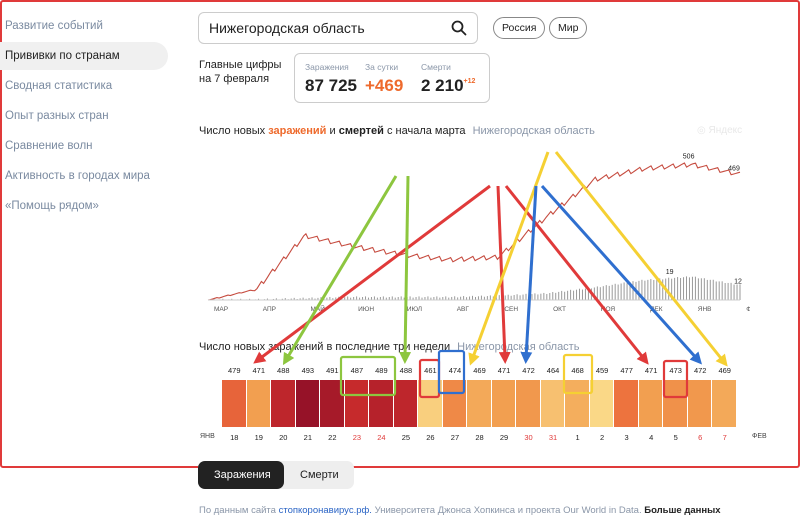 The height and width of the screenshot is (521, 800). I want to click on heatmap-value-label: 493, so click(308, 370).